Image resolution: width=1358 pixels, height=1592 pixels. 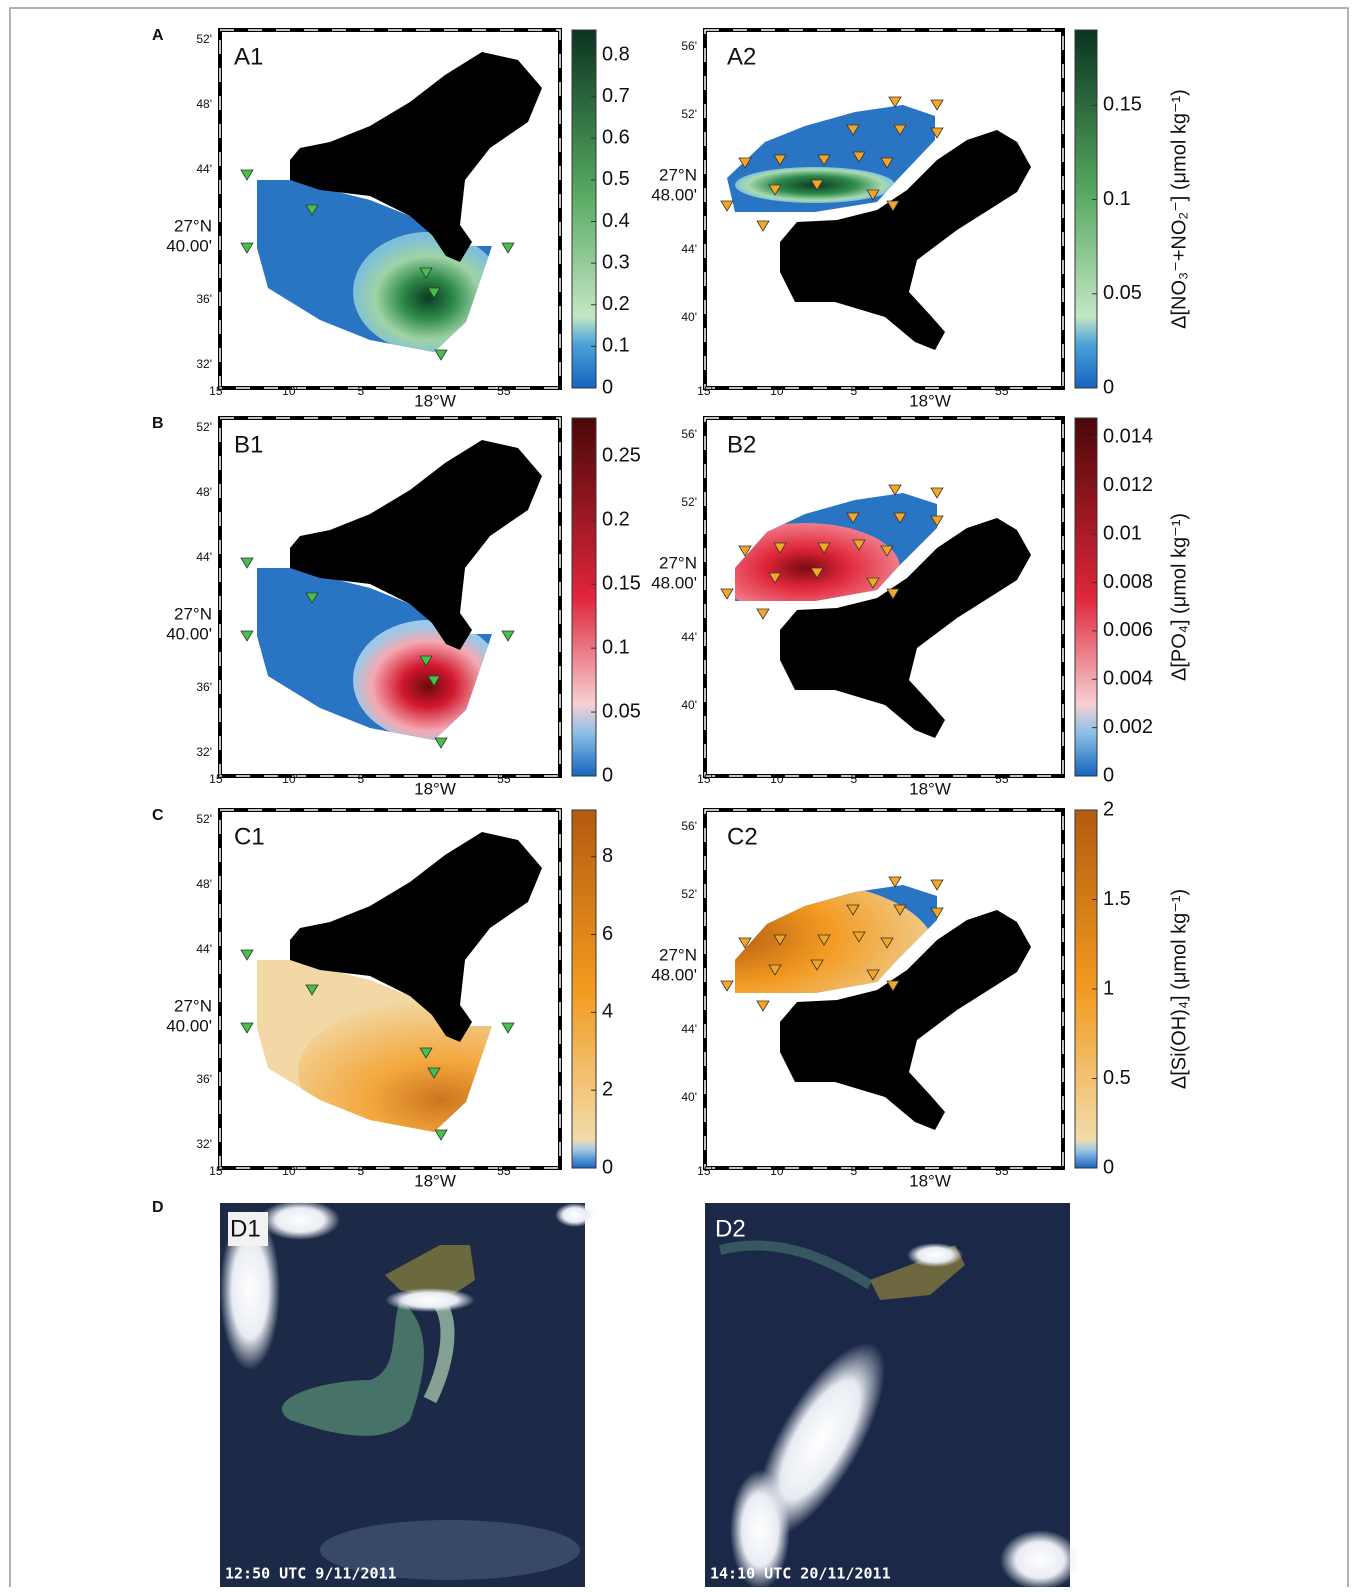 What do you see at coordinates (741, 444) in the screenshot?
I see `map-label: B2` at bounding box center [741, 444].